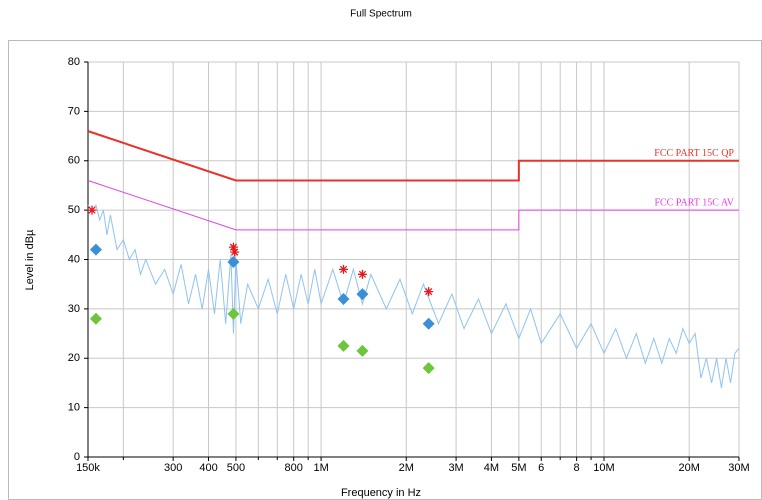 This screenshot has height=500, width=762. I want to click on y-tick-label: 10, so click(74, 408).